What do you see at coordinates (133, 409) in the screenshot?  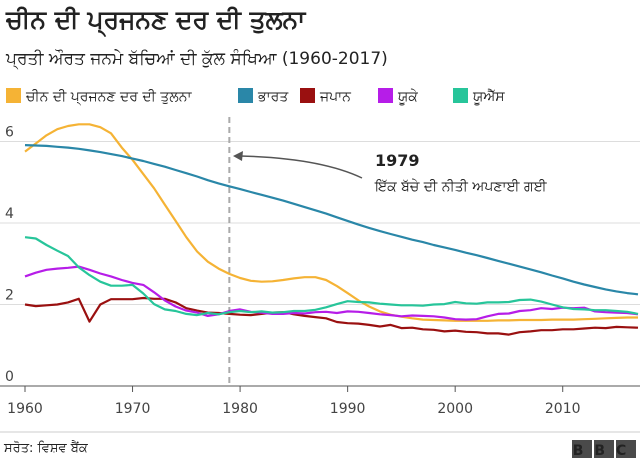 I see `x-tick-label: 1970` at bounding box center [133, 409].